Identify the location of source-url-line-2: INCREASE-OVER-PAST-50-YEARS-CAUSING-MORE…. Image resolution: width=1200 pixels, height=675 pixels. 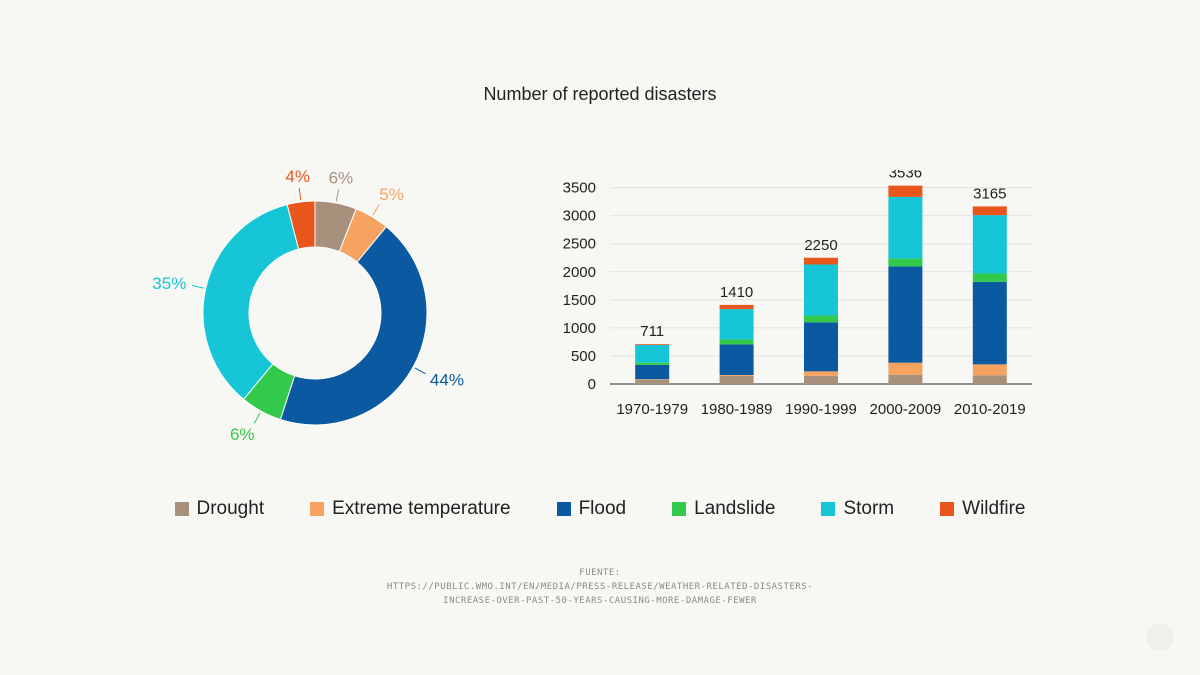
(600, 601).